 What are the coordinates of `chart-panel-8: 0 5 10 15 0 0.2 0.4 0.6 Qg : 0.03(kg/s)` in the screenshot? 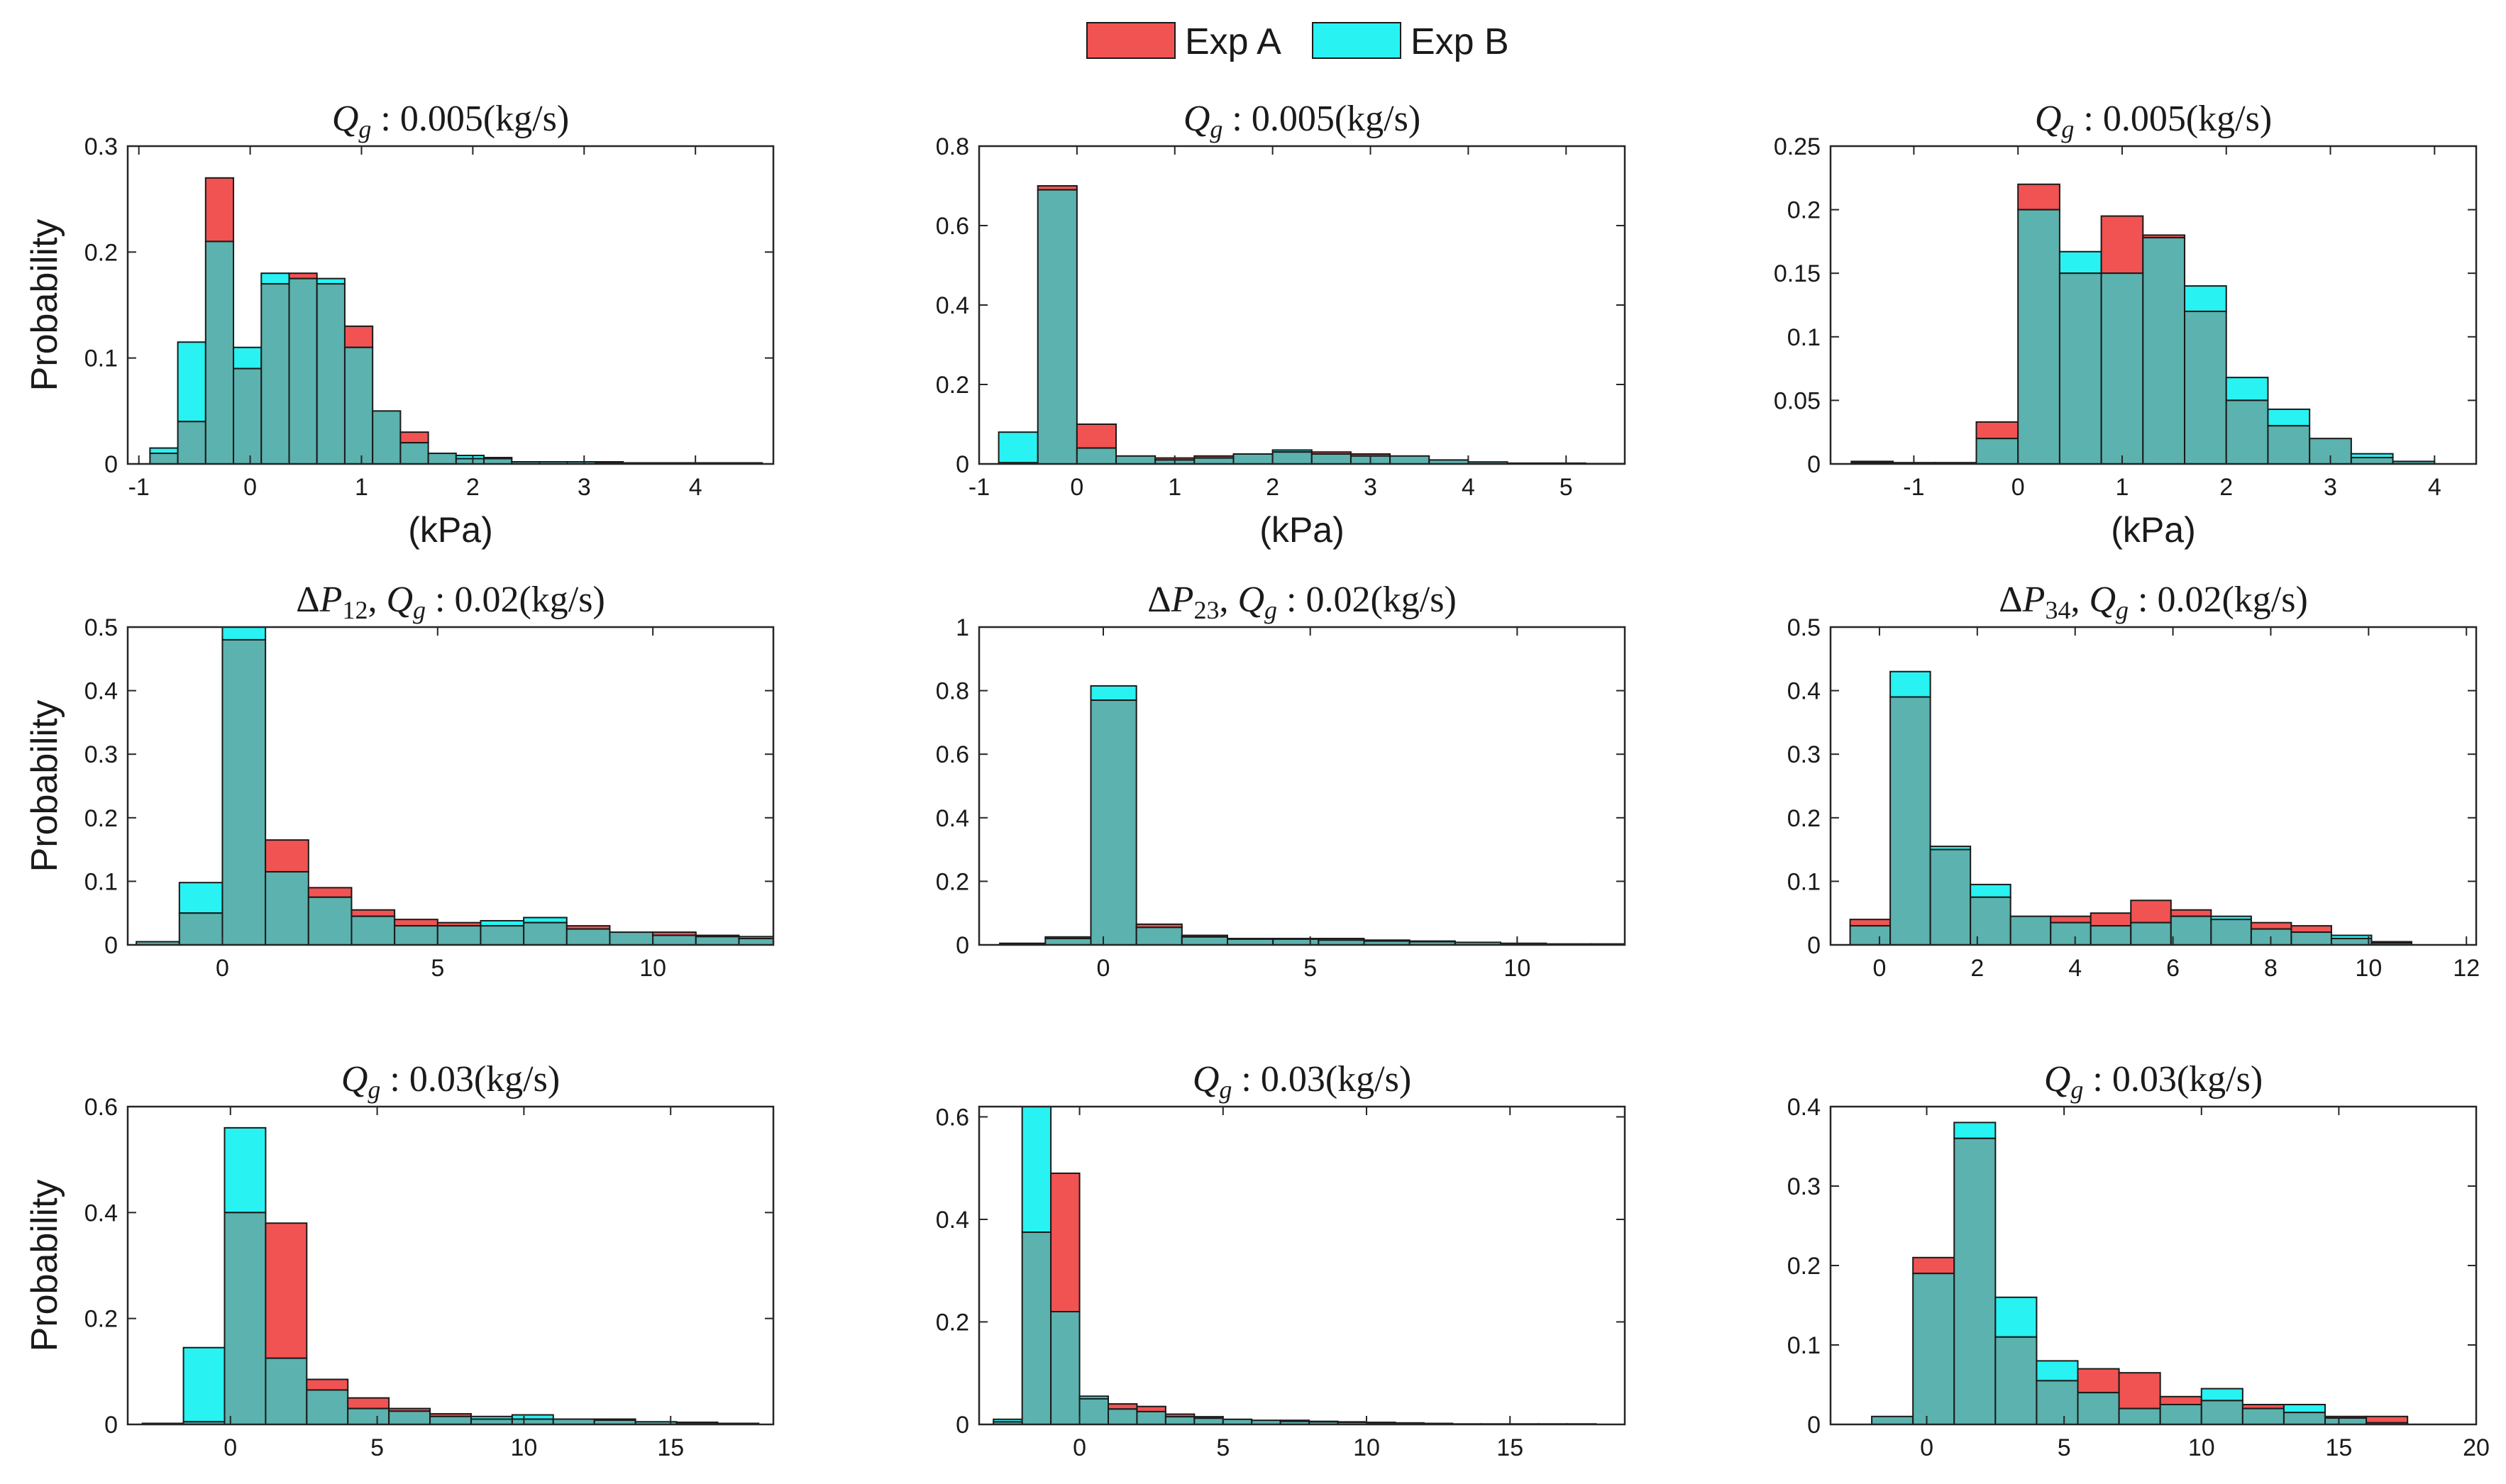 It's located at (1281, 1260).